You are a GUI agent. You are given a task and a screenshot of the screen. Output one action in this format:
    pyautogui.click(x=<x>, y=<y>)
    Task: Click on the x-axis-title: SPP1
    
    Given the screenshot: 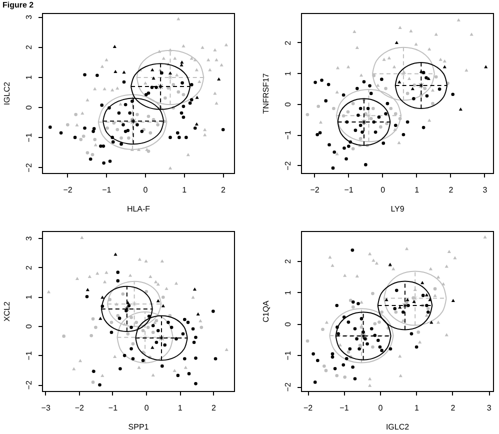 What is the action you would take?
    pyautogui.click(x=139, y=427)
    